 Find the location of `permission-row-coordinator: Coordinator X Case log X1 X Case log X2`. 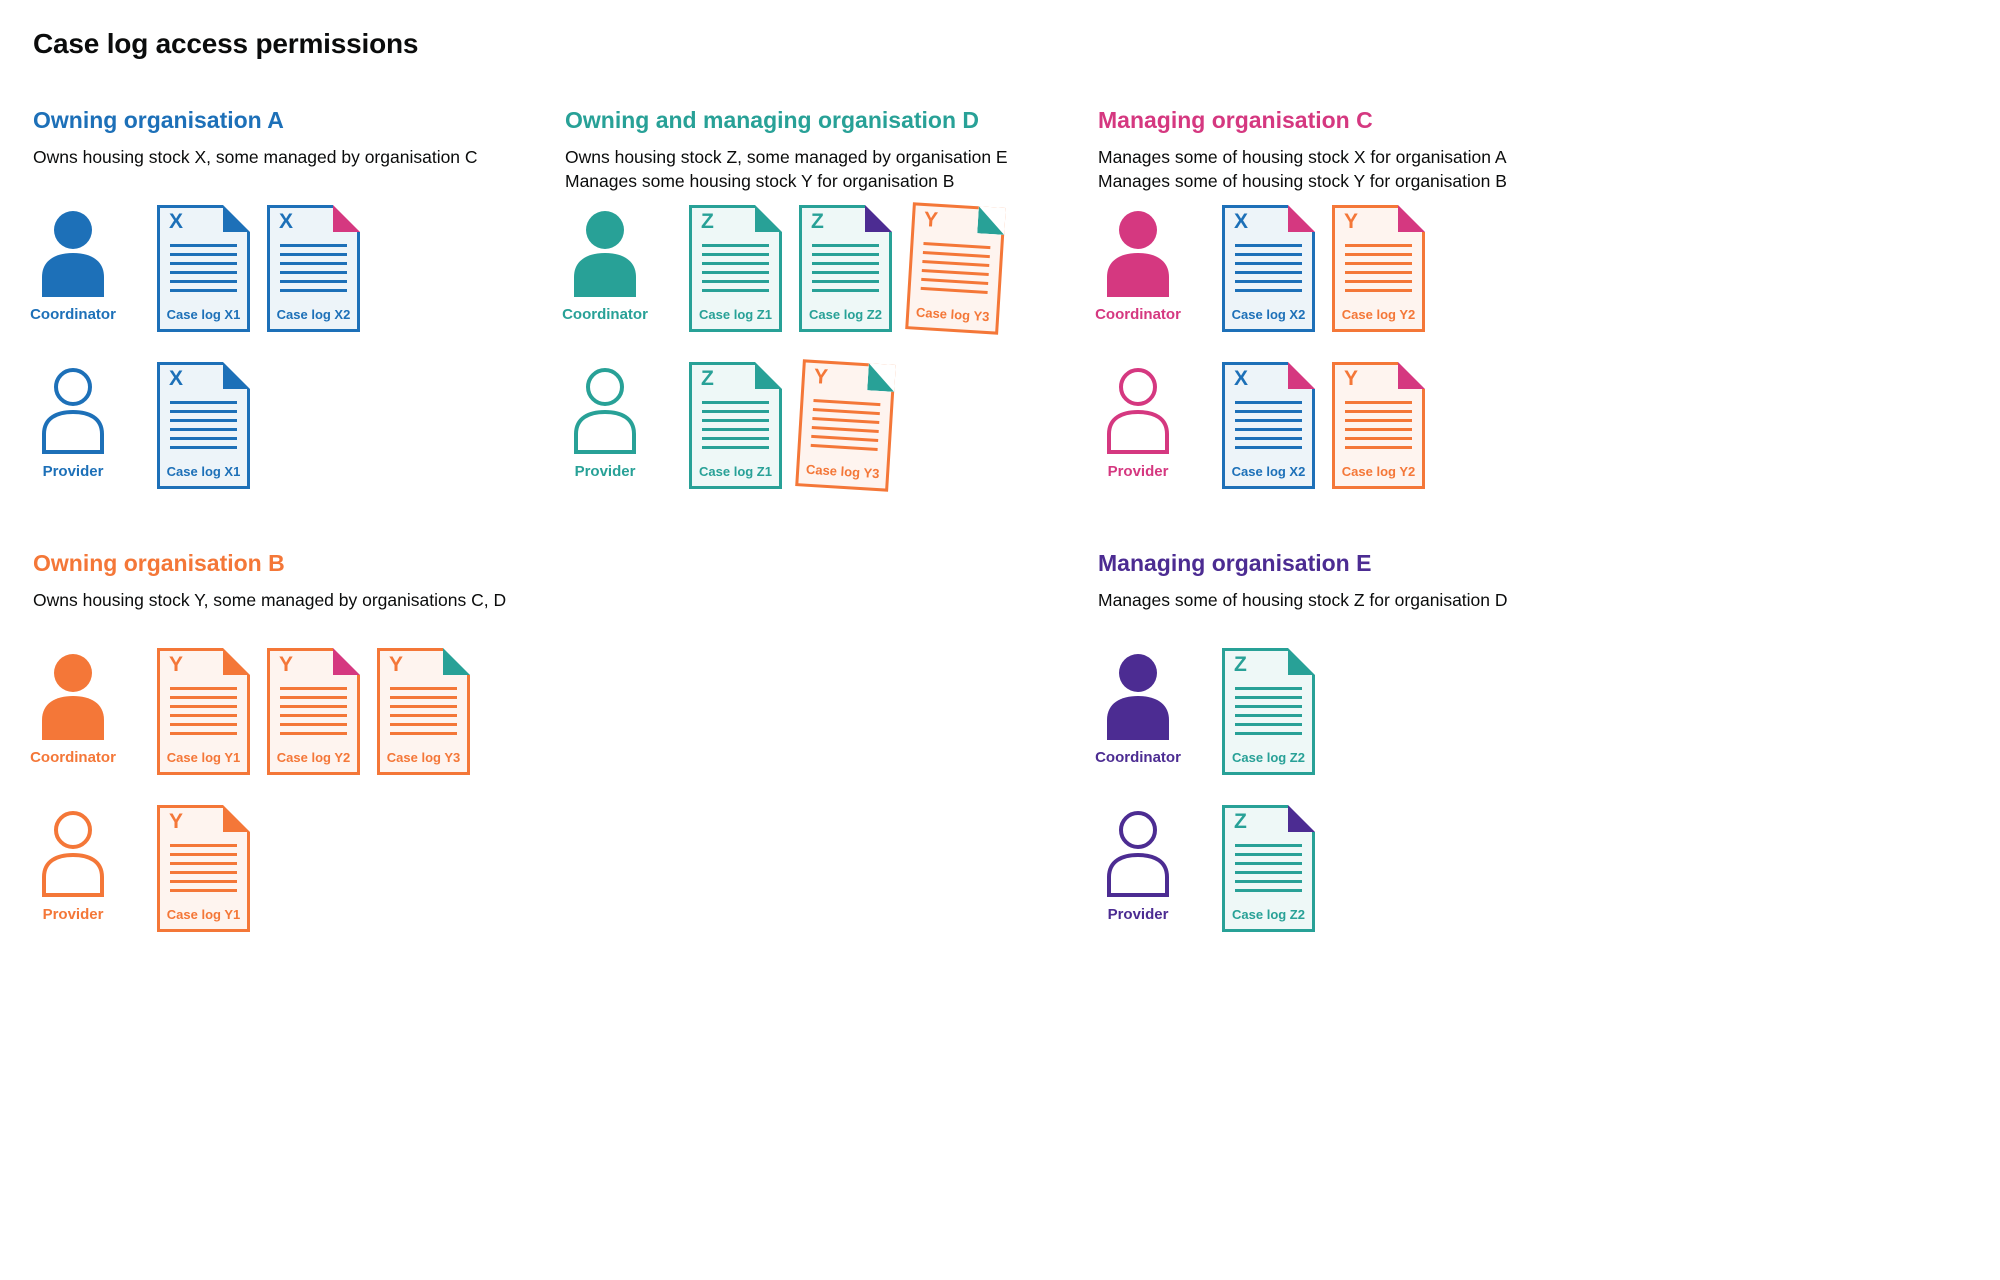

permission-row-coordinator: Coordinator X Case log X1 X Case log X2 is located at coordinates (291, 268).